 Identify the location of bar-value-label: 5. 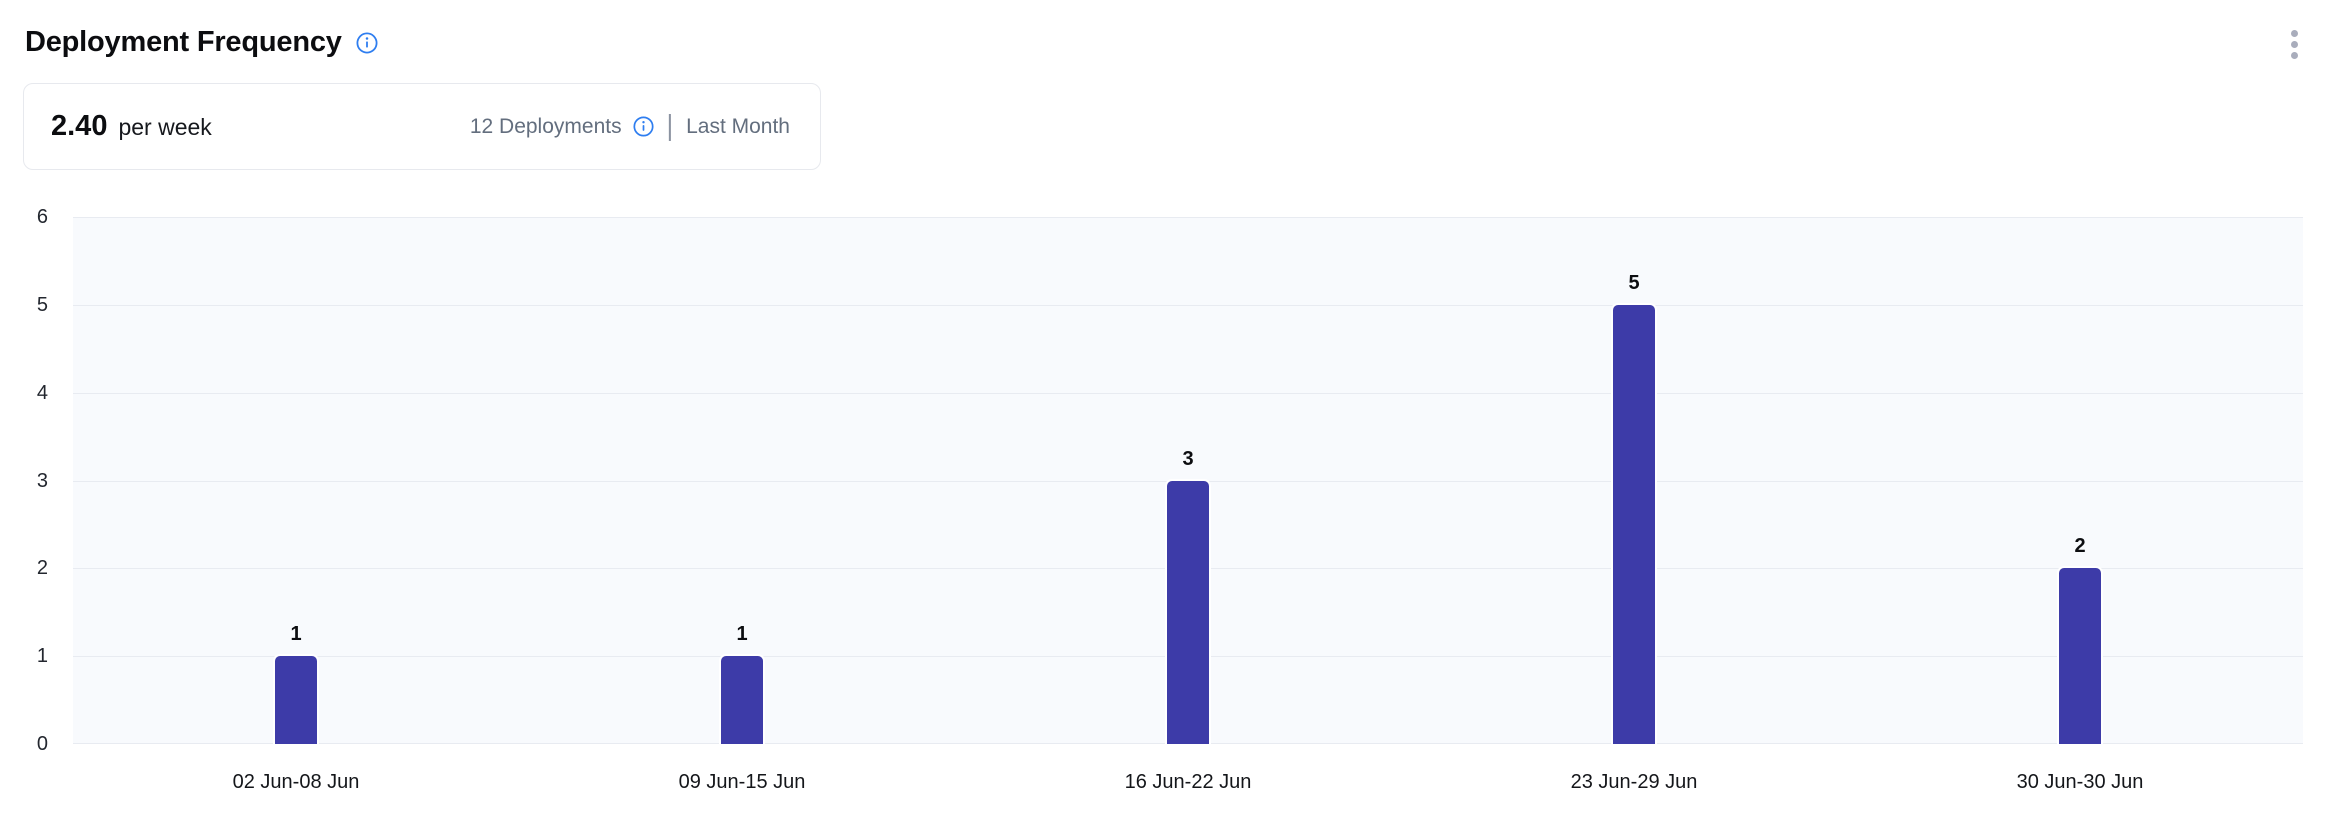
(1634, 282).